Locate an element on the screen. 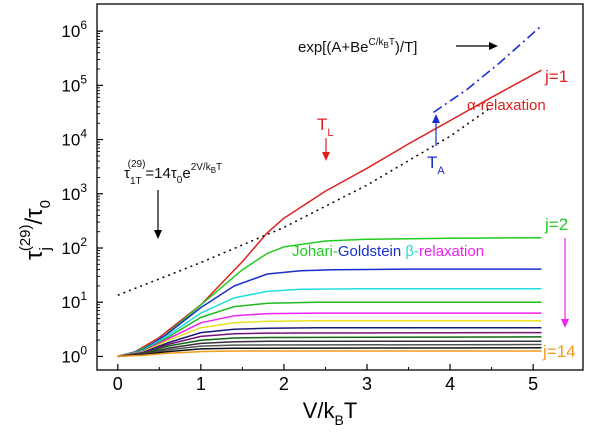  johari-goldstein-label: Johari-Goldstein β-relaxation is located at coordinates (388, 251).